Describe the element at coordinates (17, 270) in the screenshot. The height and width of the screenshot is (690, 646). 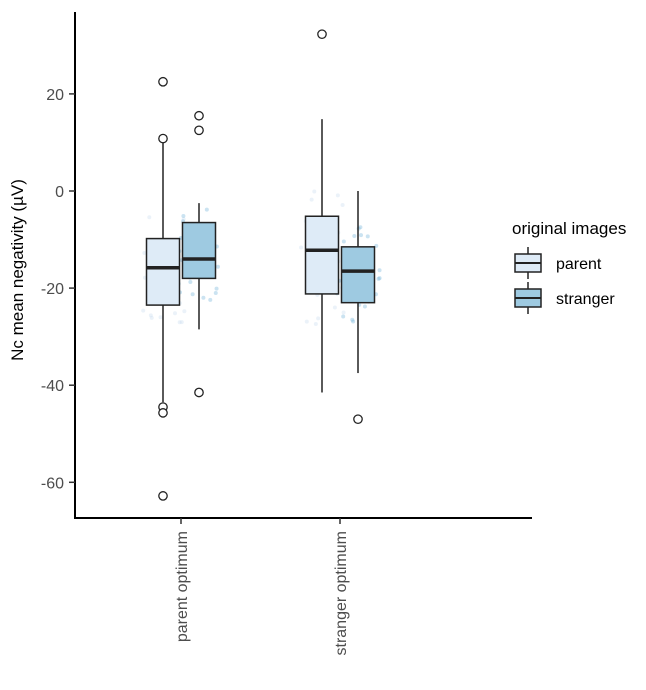
I see `y-axis-title: Nc mean negativity (µV)` at that location.